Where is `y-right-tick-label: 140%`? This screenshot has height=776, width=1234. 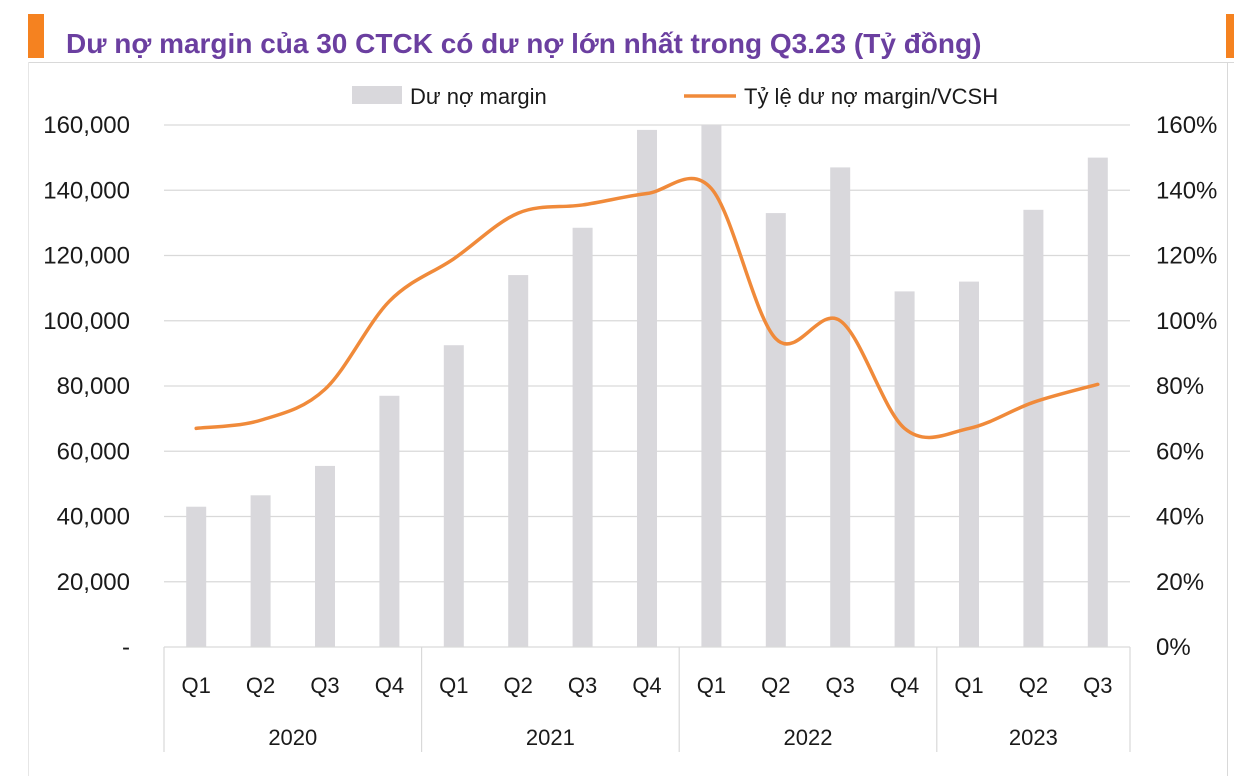
y-right-tick-label: 140% is located at coordinates (1186, 190).